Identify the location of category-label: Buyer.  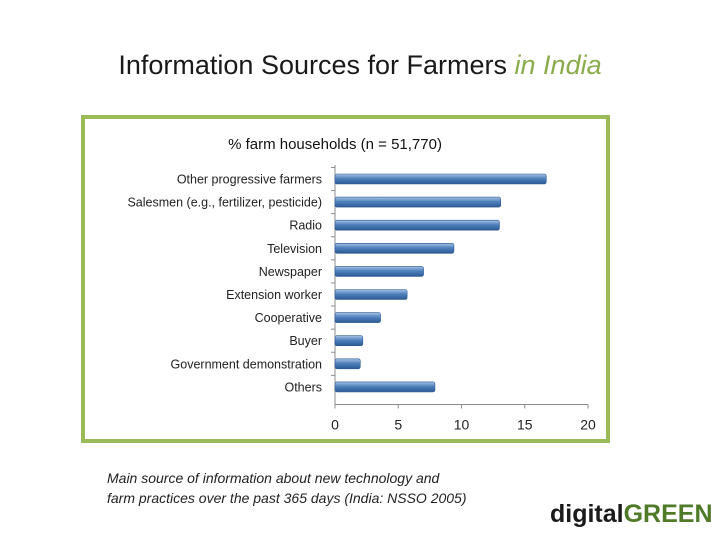
(305, 341).